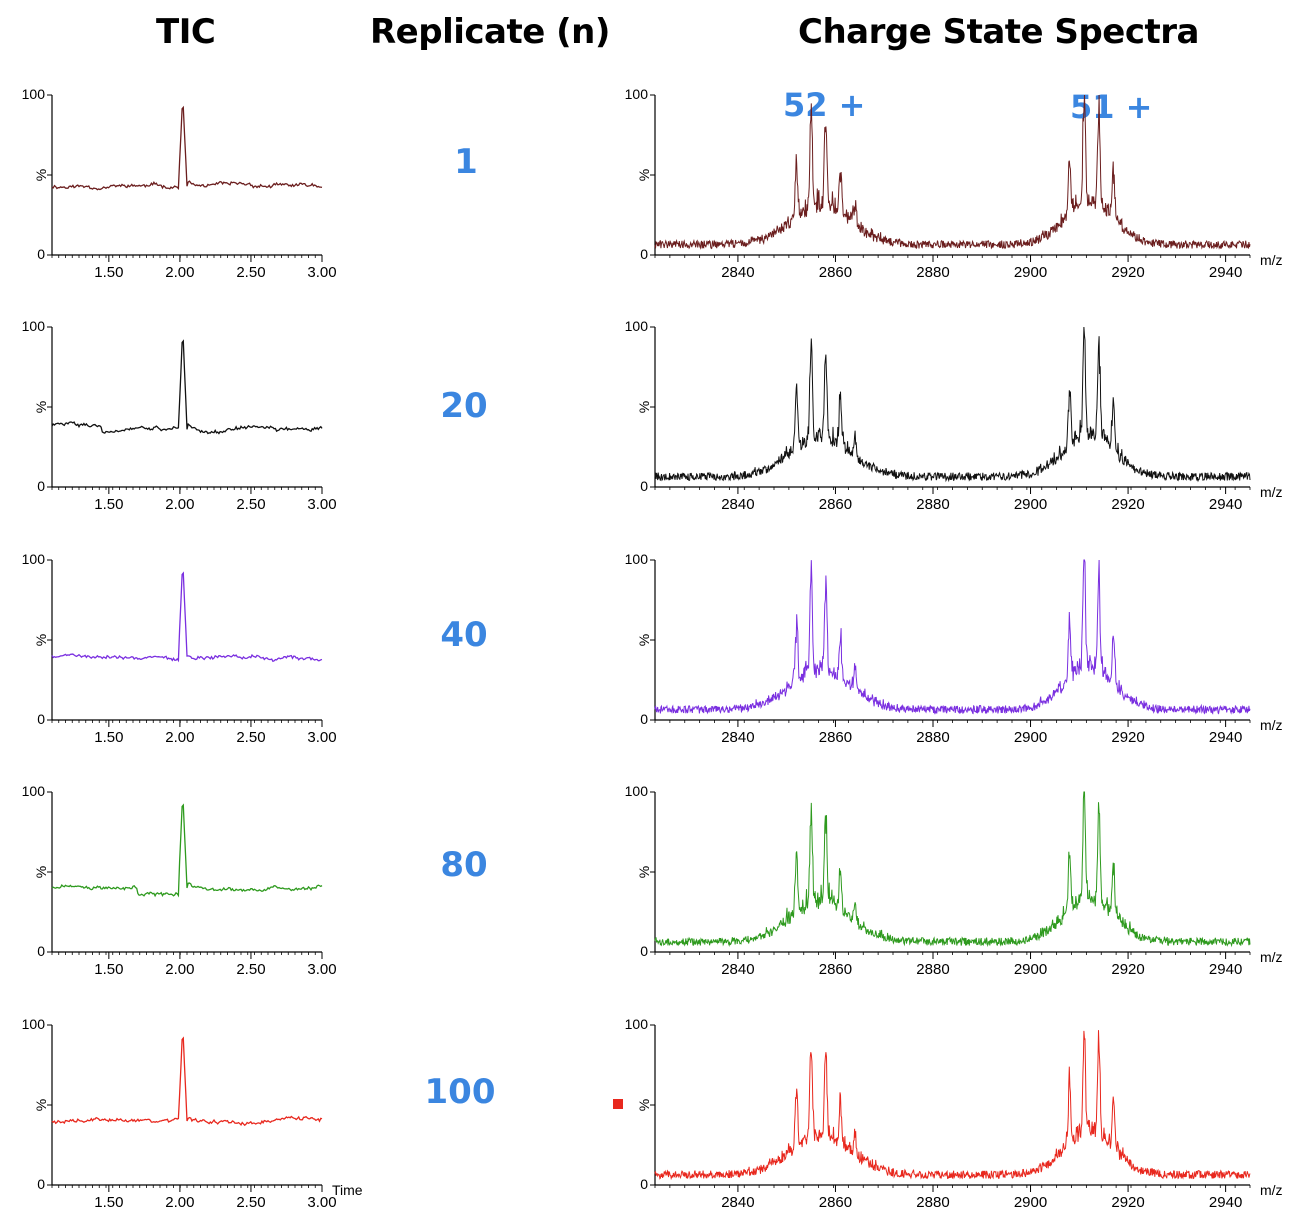 The height and width of the screenshot is (1225, 1291). What do you see at coordinates (321, 737) in the screenshot?
I see `tic-40-x-tick-label-3: 3.00` at bounding box center [321, 737].